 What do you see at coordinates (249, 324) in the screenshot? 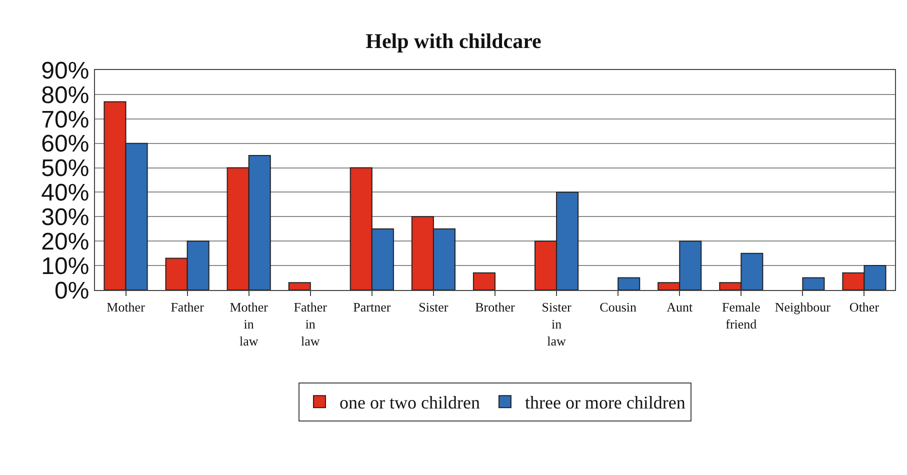
I see `x-tick-label: Mother in law` at bounding box center [249, 324].